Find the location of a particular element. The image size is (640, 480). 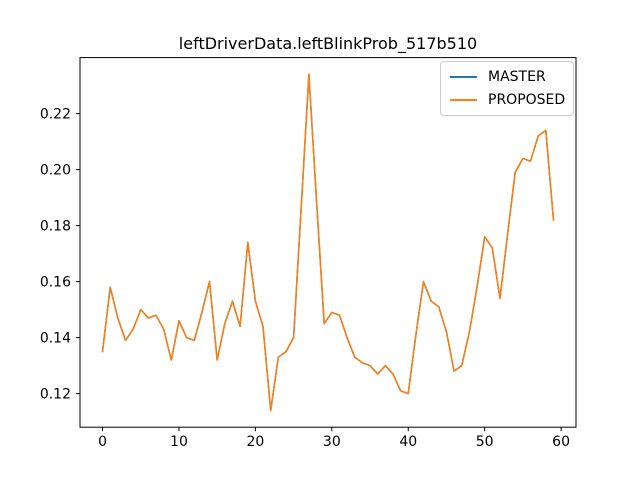

y-tick-label: 0.18 is located at coordinates (55, 227).